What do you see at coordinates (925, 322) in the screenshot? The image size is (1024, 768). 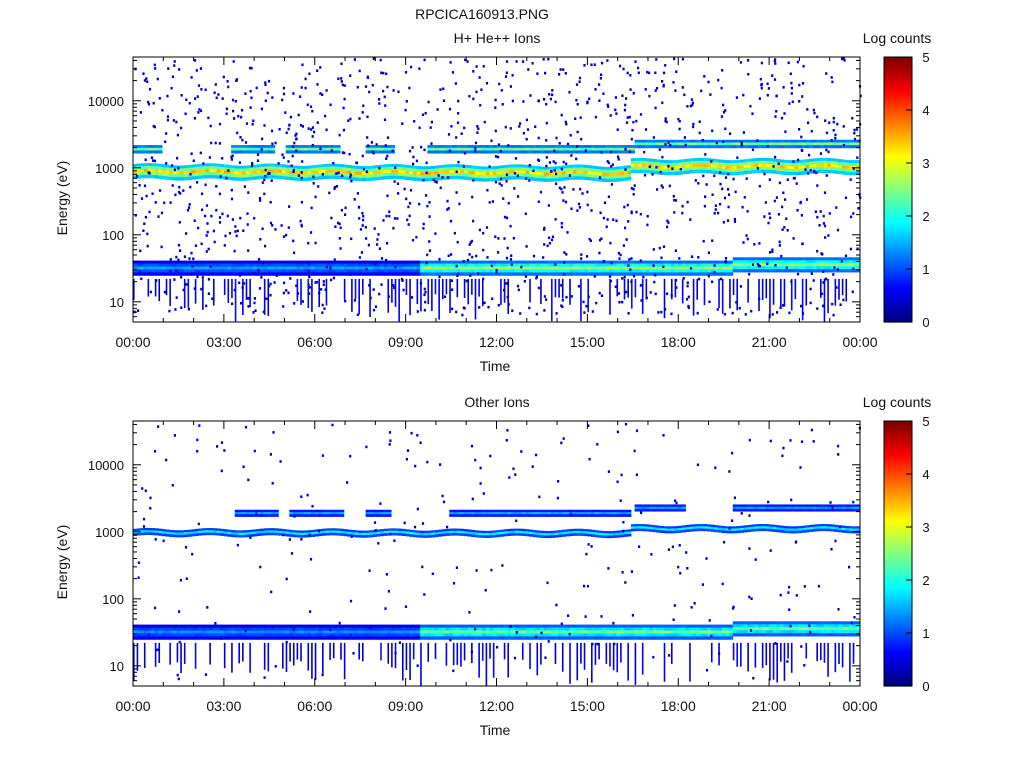 I see `colorbar-tick-label: 0` at bounding box center [925, 322].